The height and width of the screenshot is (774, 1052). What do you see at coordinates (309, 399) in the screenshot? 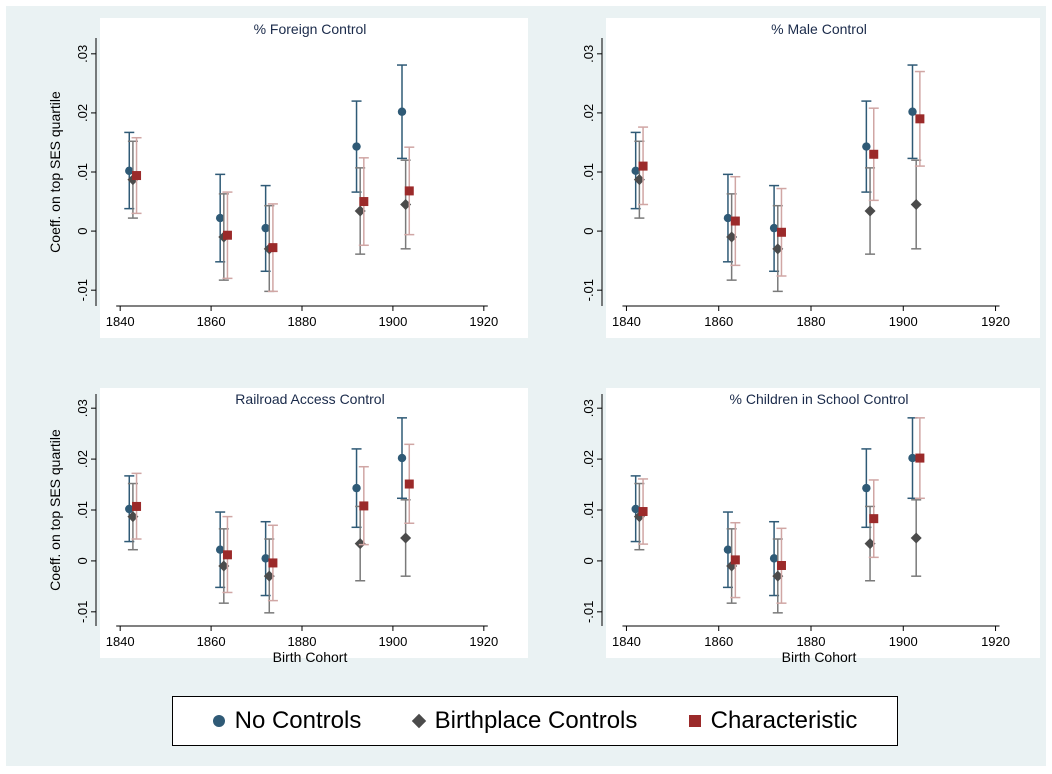
I see `panel-title: Railroad Access Control` at bounding box center [309, 399].